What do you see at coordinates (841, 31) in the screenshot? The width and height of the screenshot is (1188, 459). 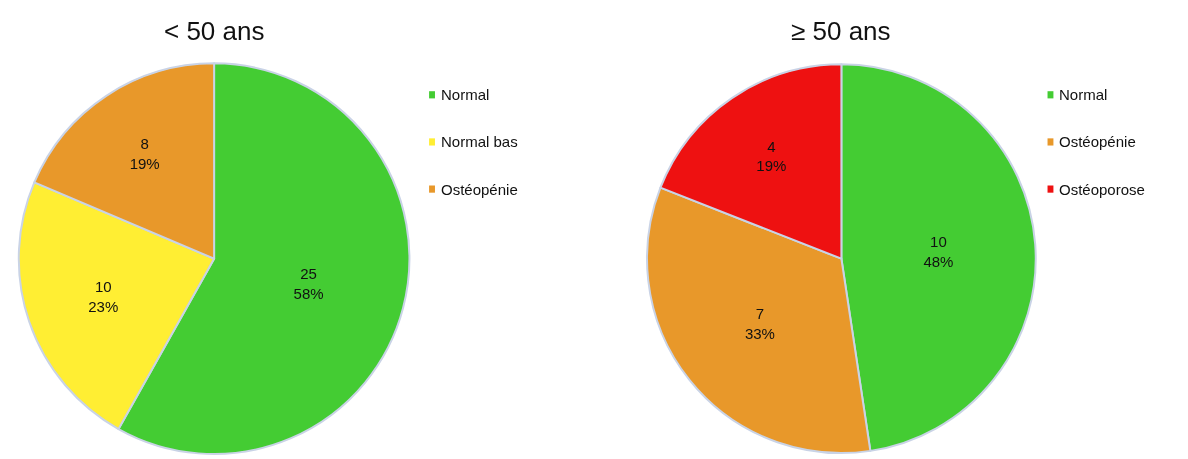 I see `chart-title: ≥ 50 ans` at bounding box center [841, 31].